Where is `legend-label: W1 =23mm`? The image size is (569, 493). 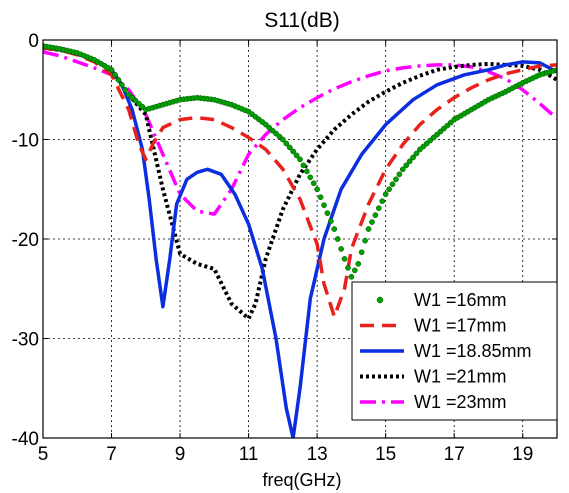
legend-label: W1 =23mm is located at coordinates (460, 402).